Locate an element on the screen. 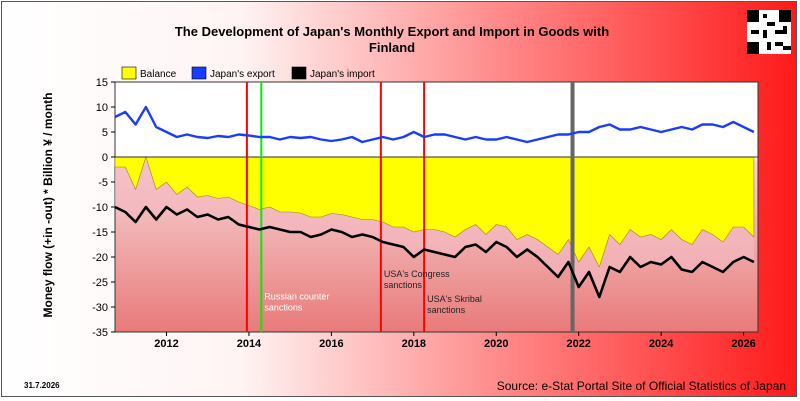  legend-label: Japan's import is located at coordinates (342, 74).